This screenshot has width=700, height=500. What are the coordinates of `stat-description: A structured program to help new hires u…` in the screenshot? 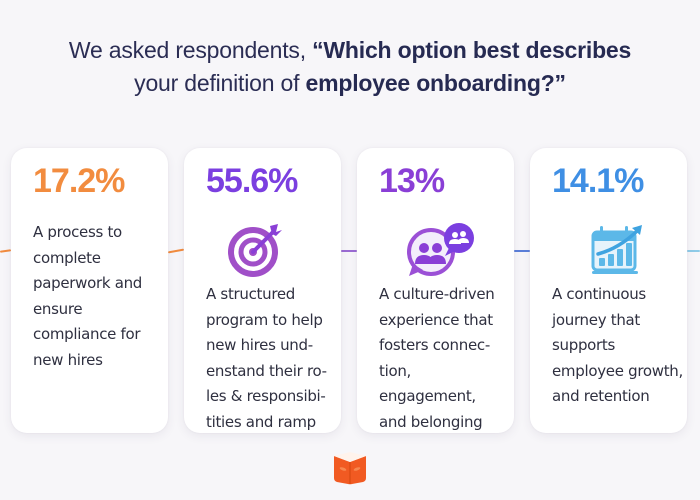 It's located at (266, 358).